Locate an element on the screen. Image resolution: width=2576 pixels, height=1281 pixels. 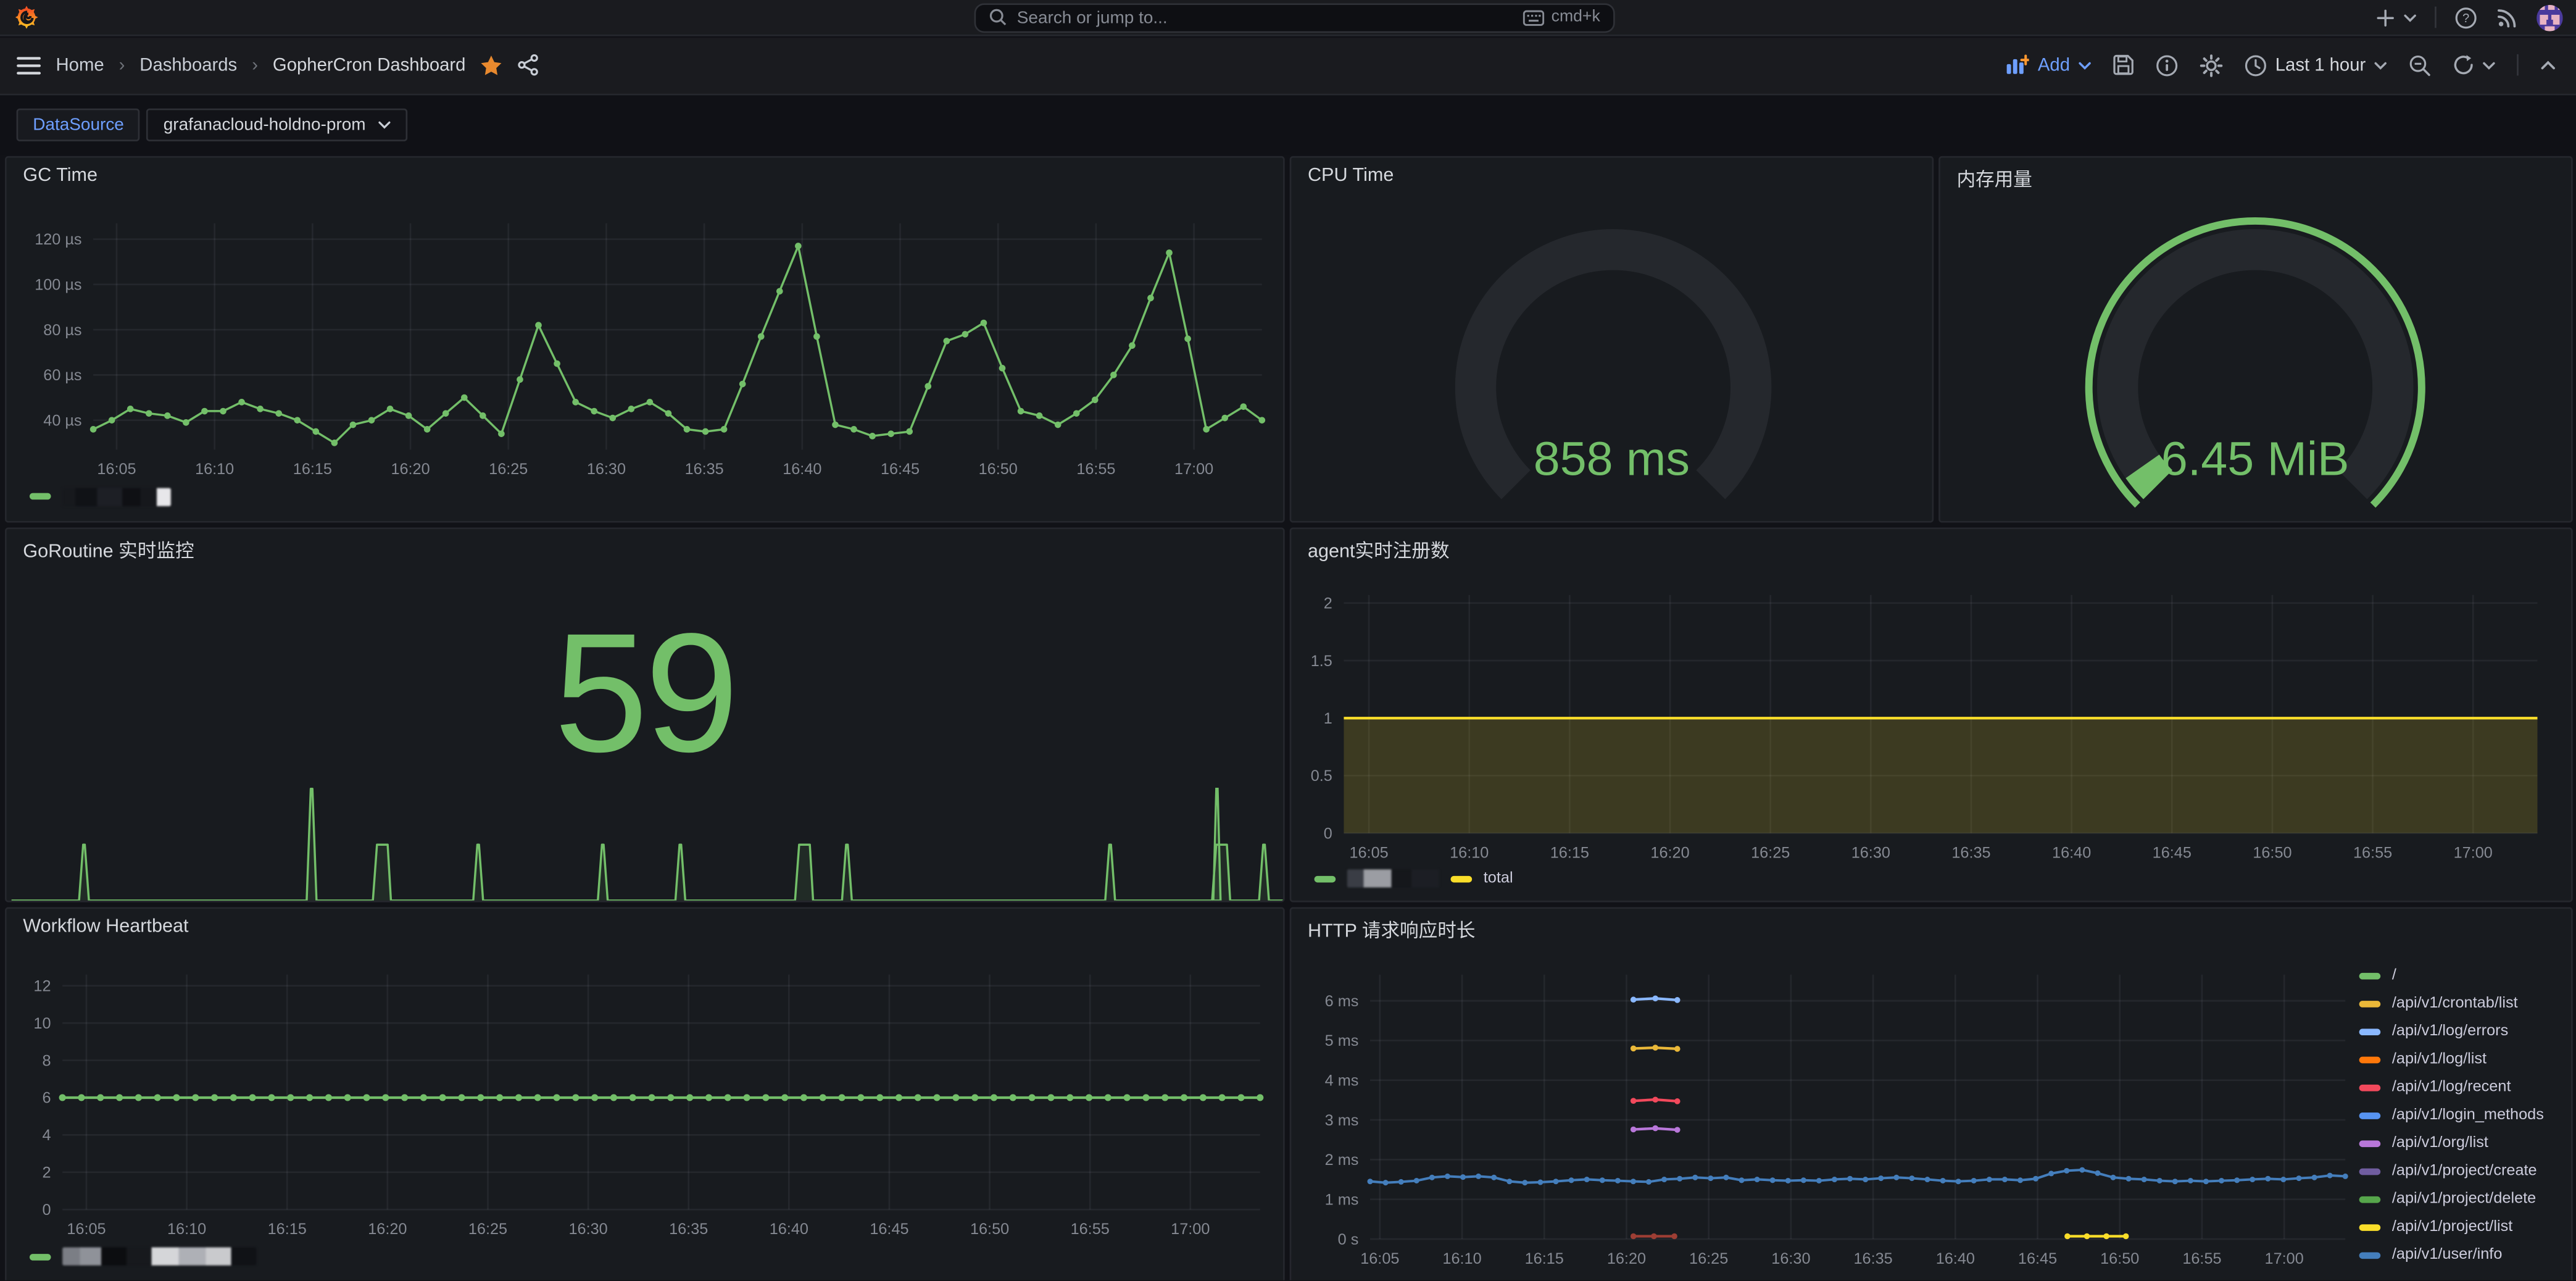
legend-item: /api/v1/project/list is located at coordinates (2451, 1227).